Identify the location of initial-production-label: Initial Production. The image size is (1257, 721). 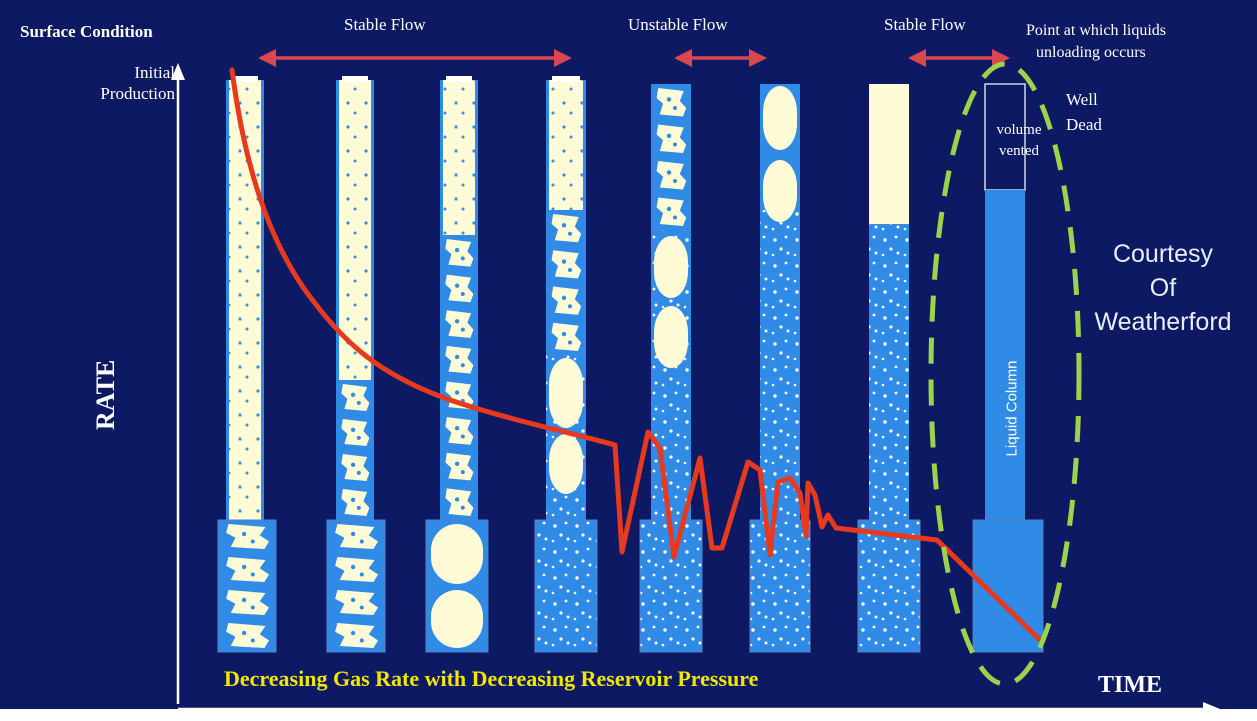
(137, 83).